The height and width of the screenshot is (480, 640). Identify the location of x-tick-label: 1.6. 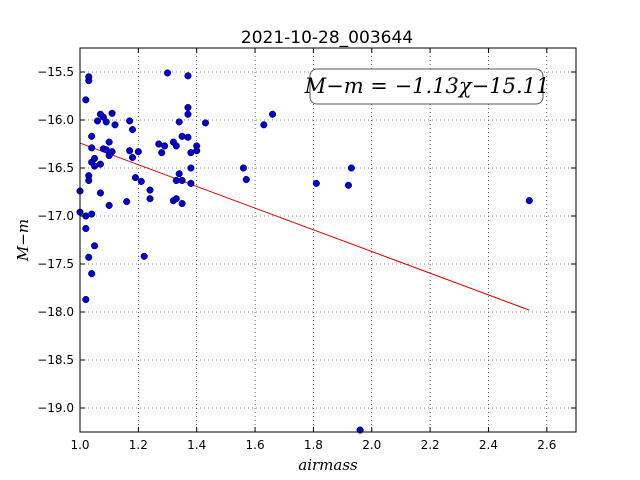
(255, 445).